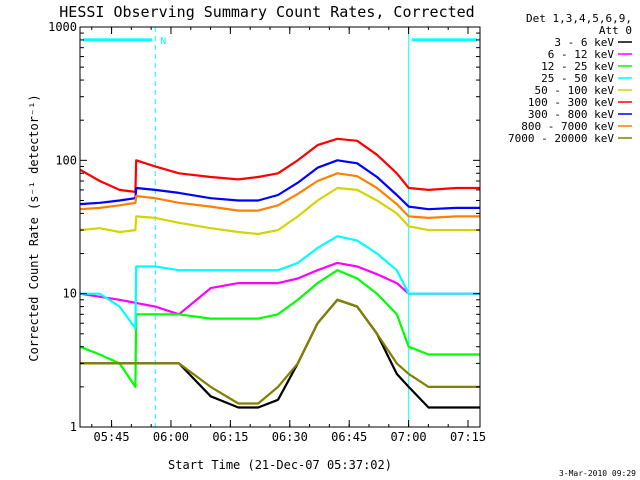 This screenshot has width=640, height=480. What do you see at coordinates (468, 437) in the screenshot?
I see `x-tick-label: 07:15` at bounding box center [468, 437].